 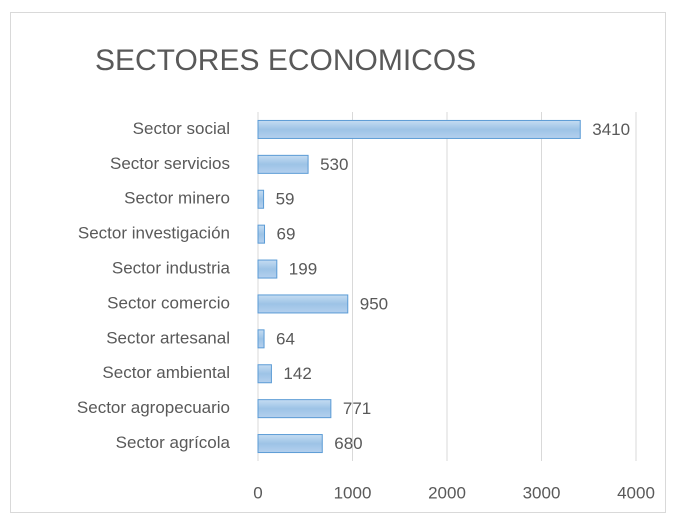 What do you see at coordinates (447, 492) in the screenshot?
I see `x-tick-label: 2000` at bounding box center [447, 492].